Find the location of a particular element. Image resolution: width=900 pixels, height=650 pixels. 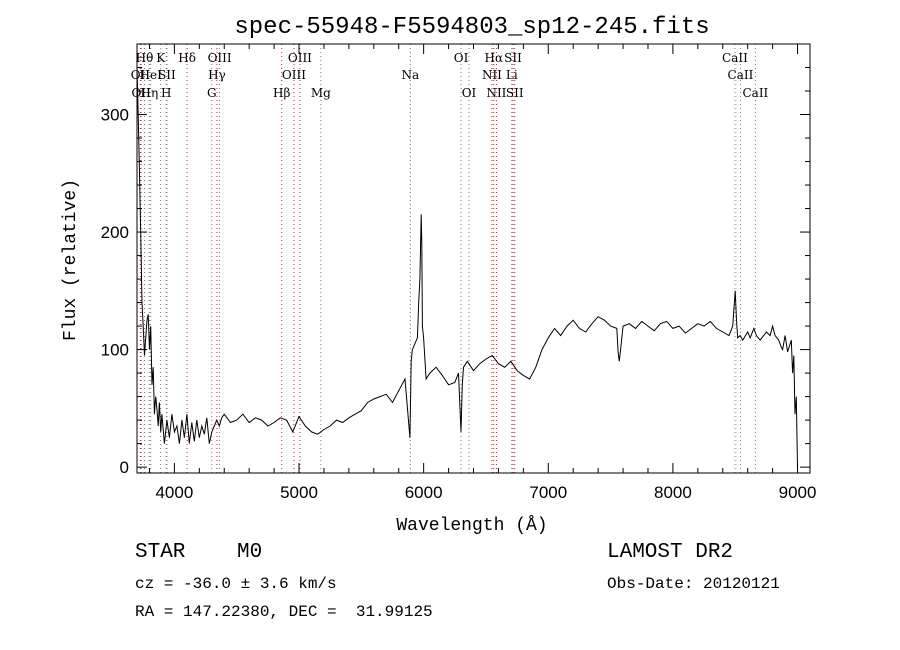

y-tick-label: 100 is located at coordinates (115, 350).